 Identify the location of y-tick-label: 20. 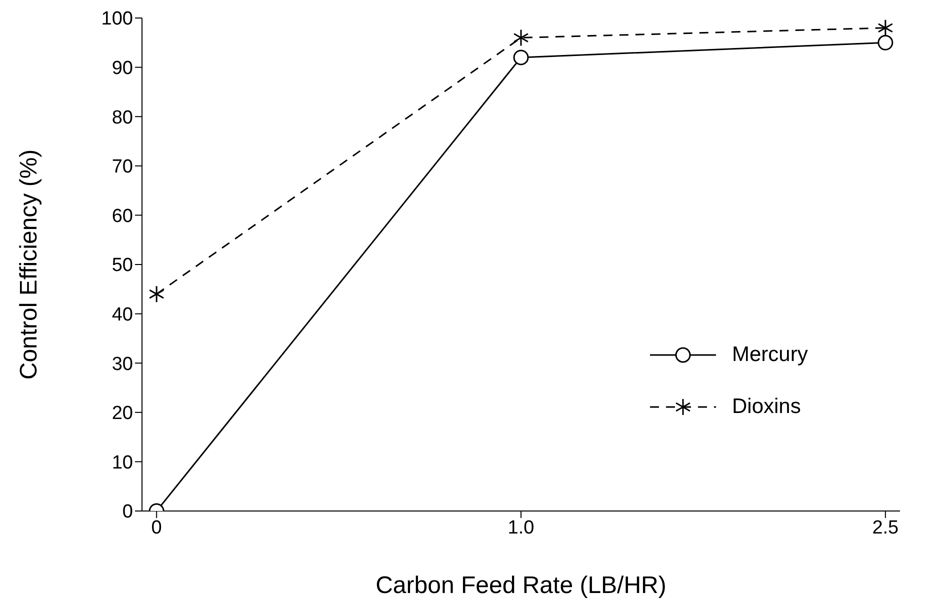
(122, 413).